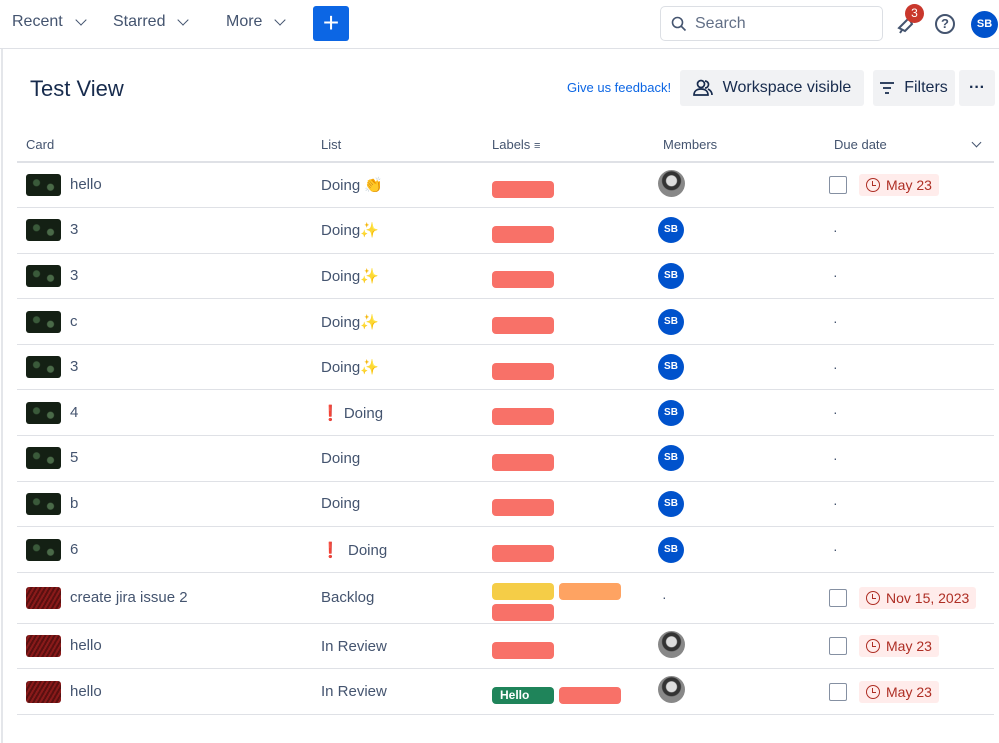  What do you see at coordinates (164, 646) in the screenshot?
I see `card-cell: hello` at bounding box center [164, 646].